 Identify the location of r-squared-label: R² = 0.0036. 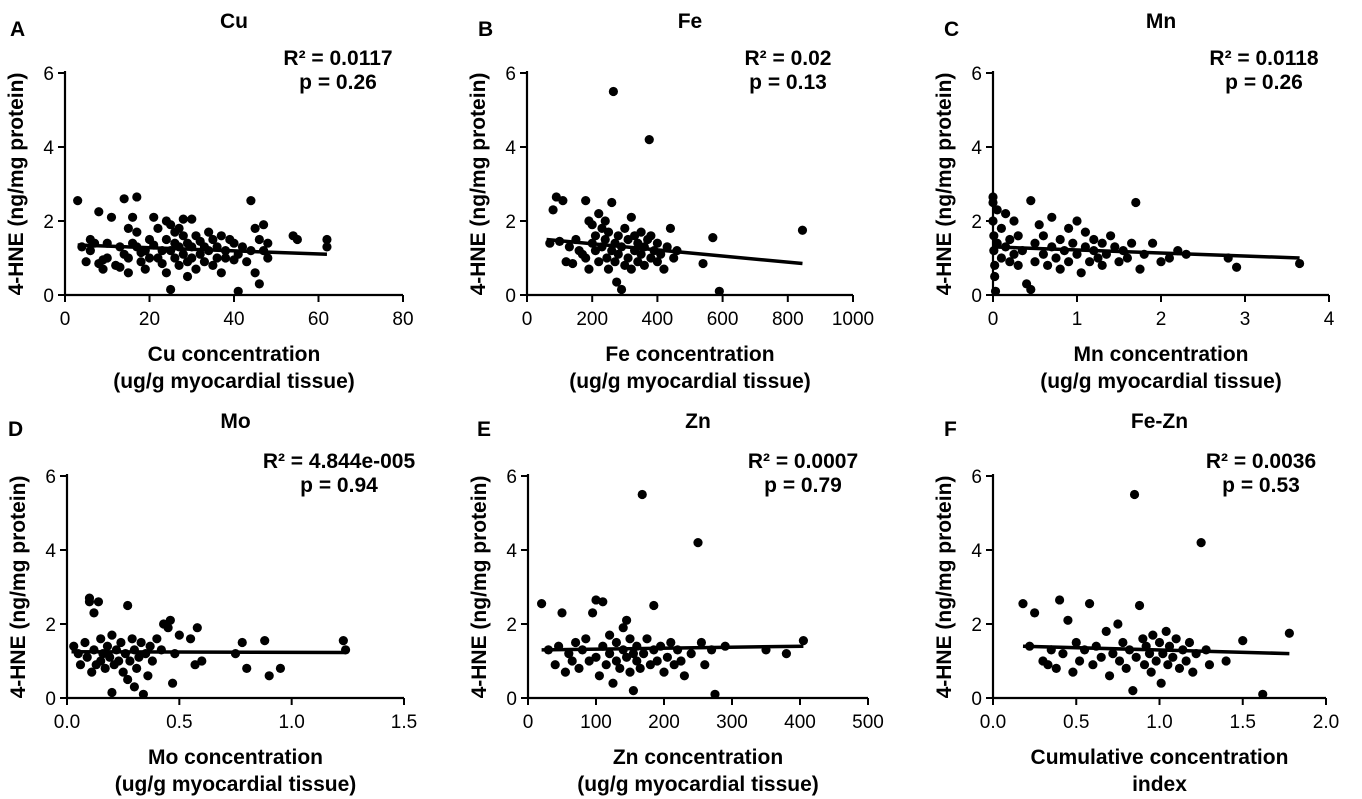
(1261, 461).